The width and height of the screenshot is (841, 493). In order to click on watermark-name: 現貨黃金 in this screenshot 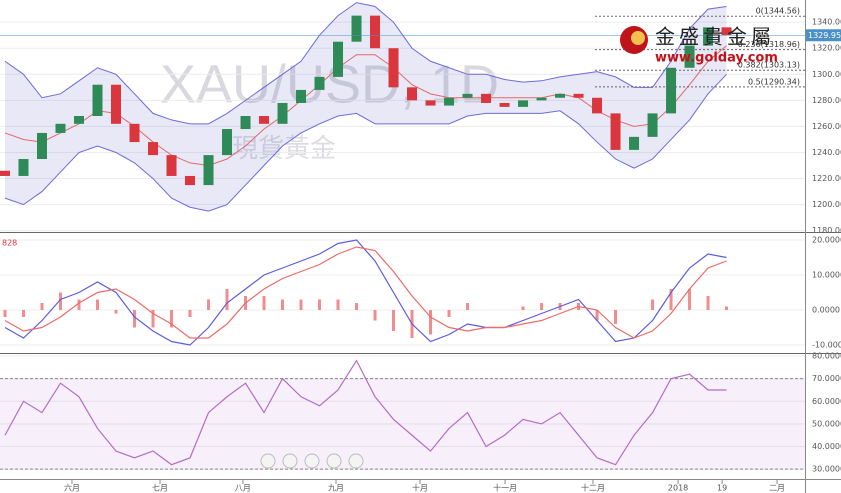, I will do `click(284, 148)`.